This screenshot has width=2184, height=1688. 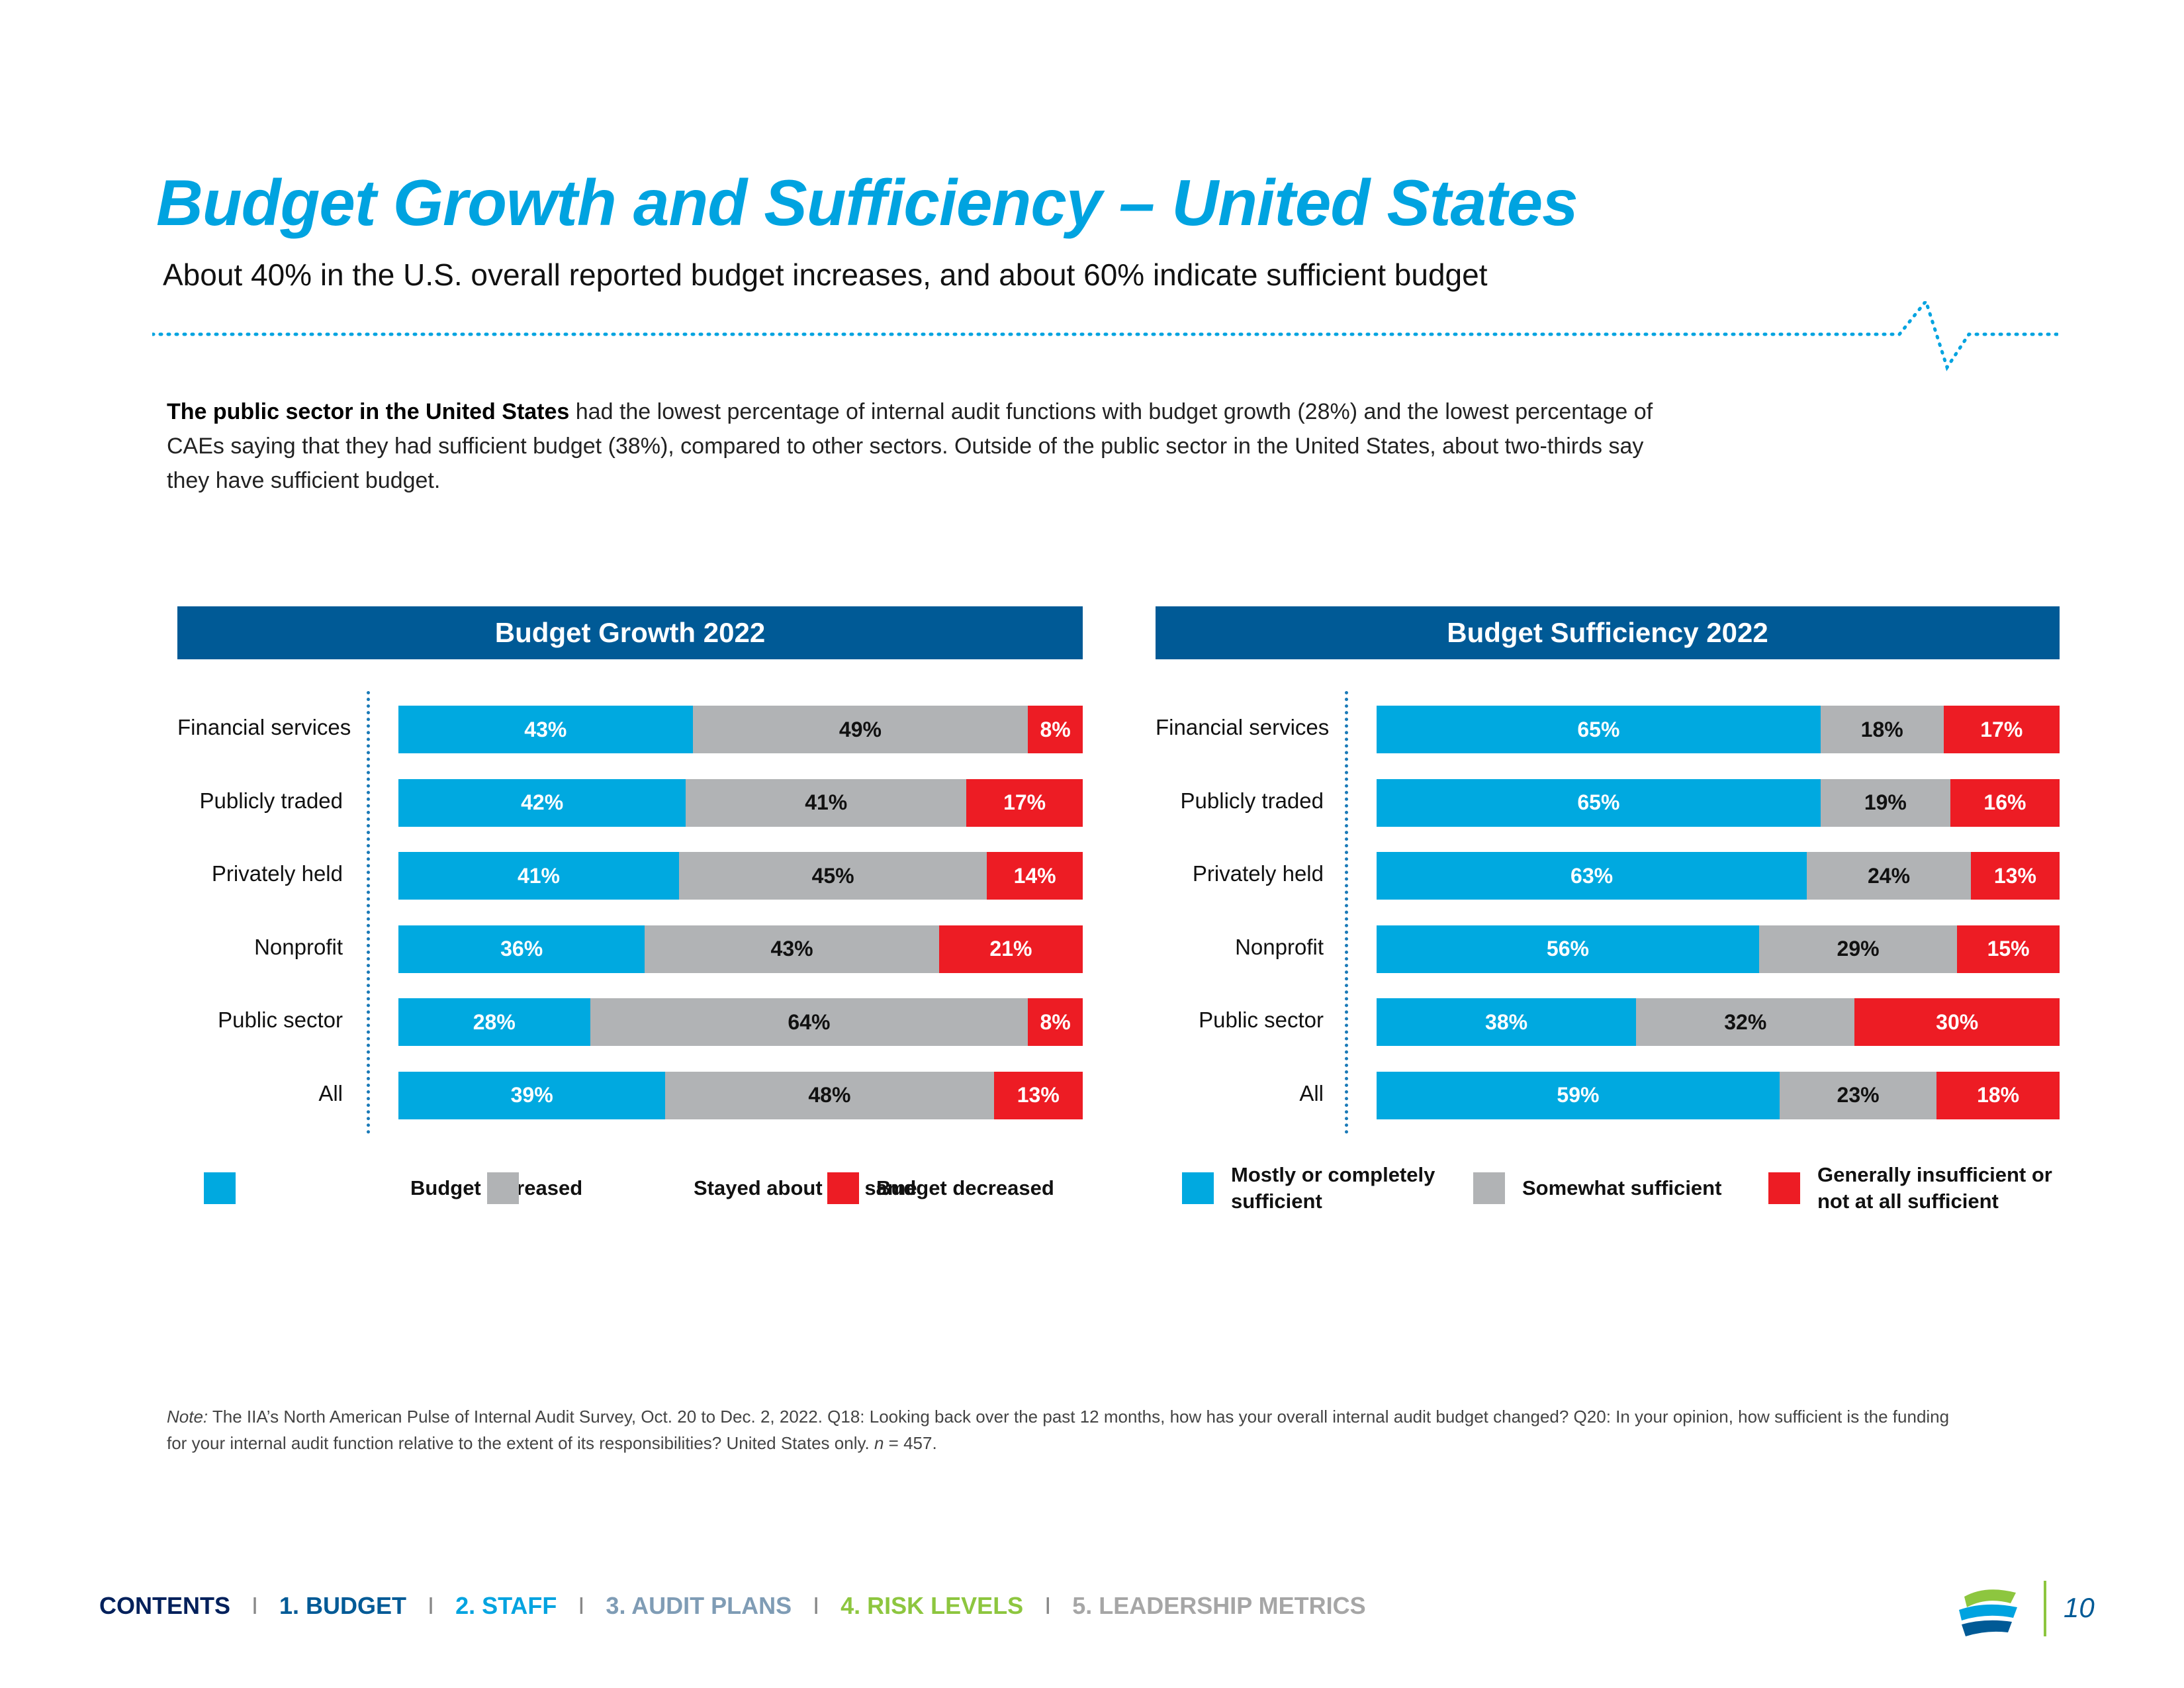 I want to click on bar-segment: 64%, so click(x=809, y=1022).